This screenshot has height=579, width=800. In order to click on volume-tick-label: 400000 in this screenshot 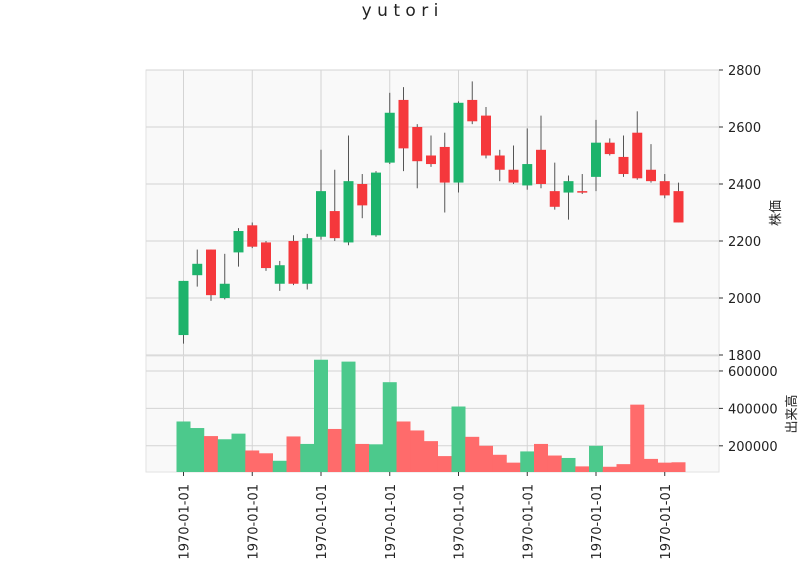, I will do `click(753, 409)`.